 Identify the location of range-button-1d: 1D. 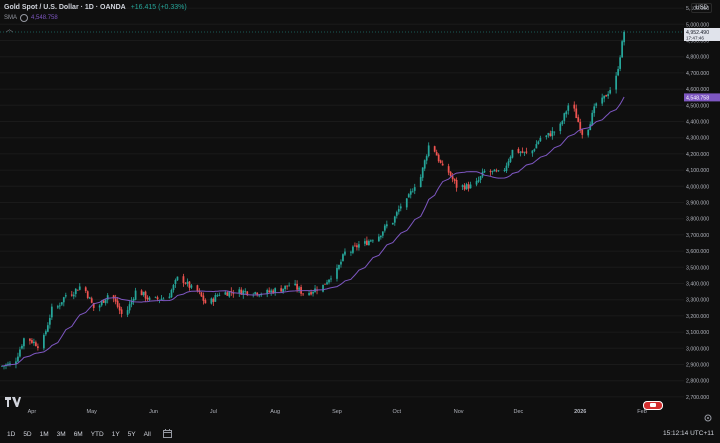
(11, 434).